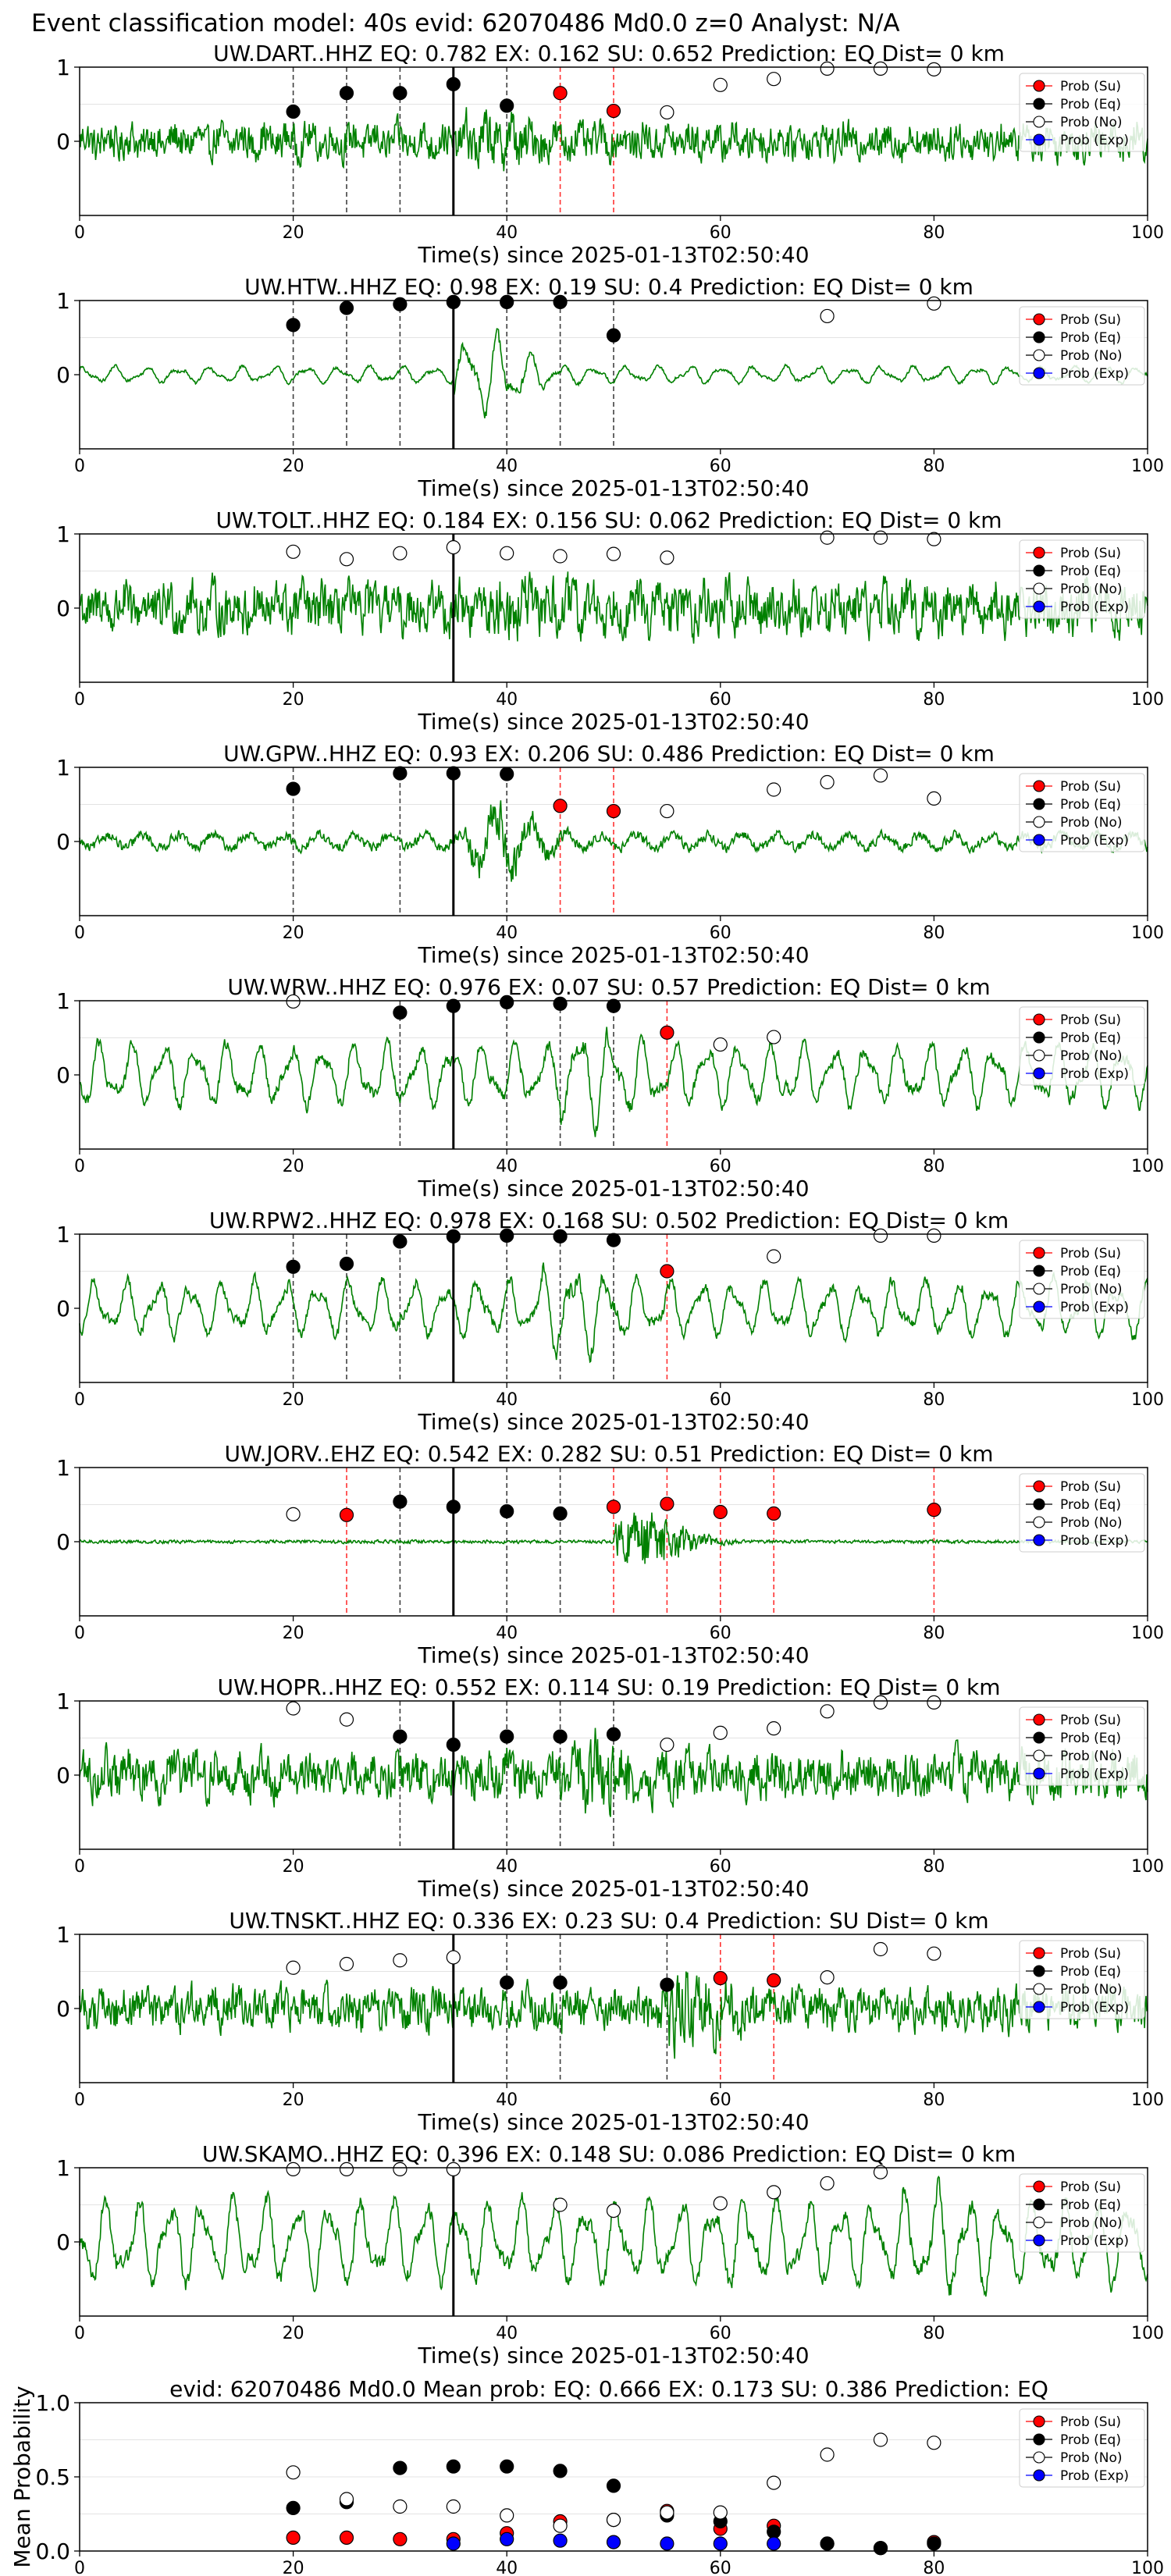 This screenshot has height=2576, width=1171. Describe the element at coordinates (1082, 1746) in the screenshot. I see `legend-box` at that location.